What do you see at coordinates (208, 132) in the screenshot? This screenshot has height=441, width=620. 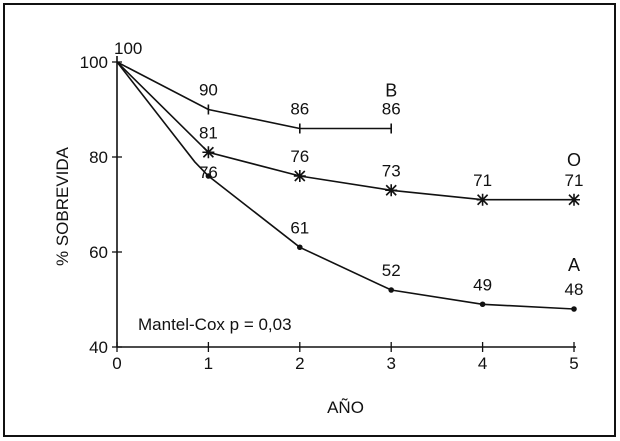 I see `series-o-data-label: 81` at bounding box center [208, 132].